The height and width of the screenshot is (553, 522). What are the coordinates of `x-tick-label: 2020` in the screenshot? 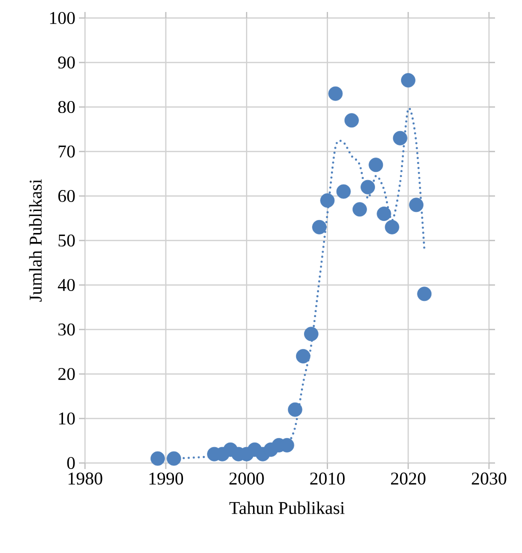 It's located at (408, 478).